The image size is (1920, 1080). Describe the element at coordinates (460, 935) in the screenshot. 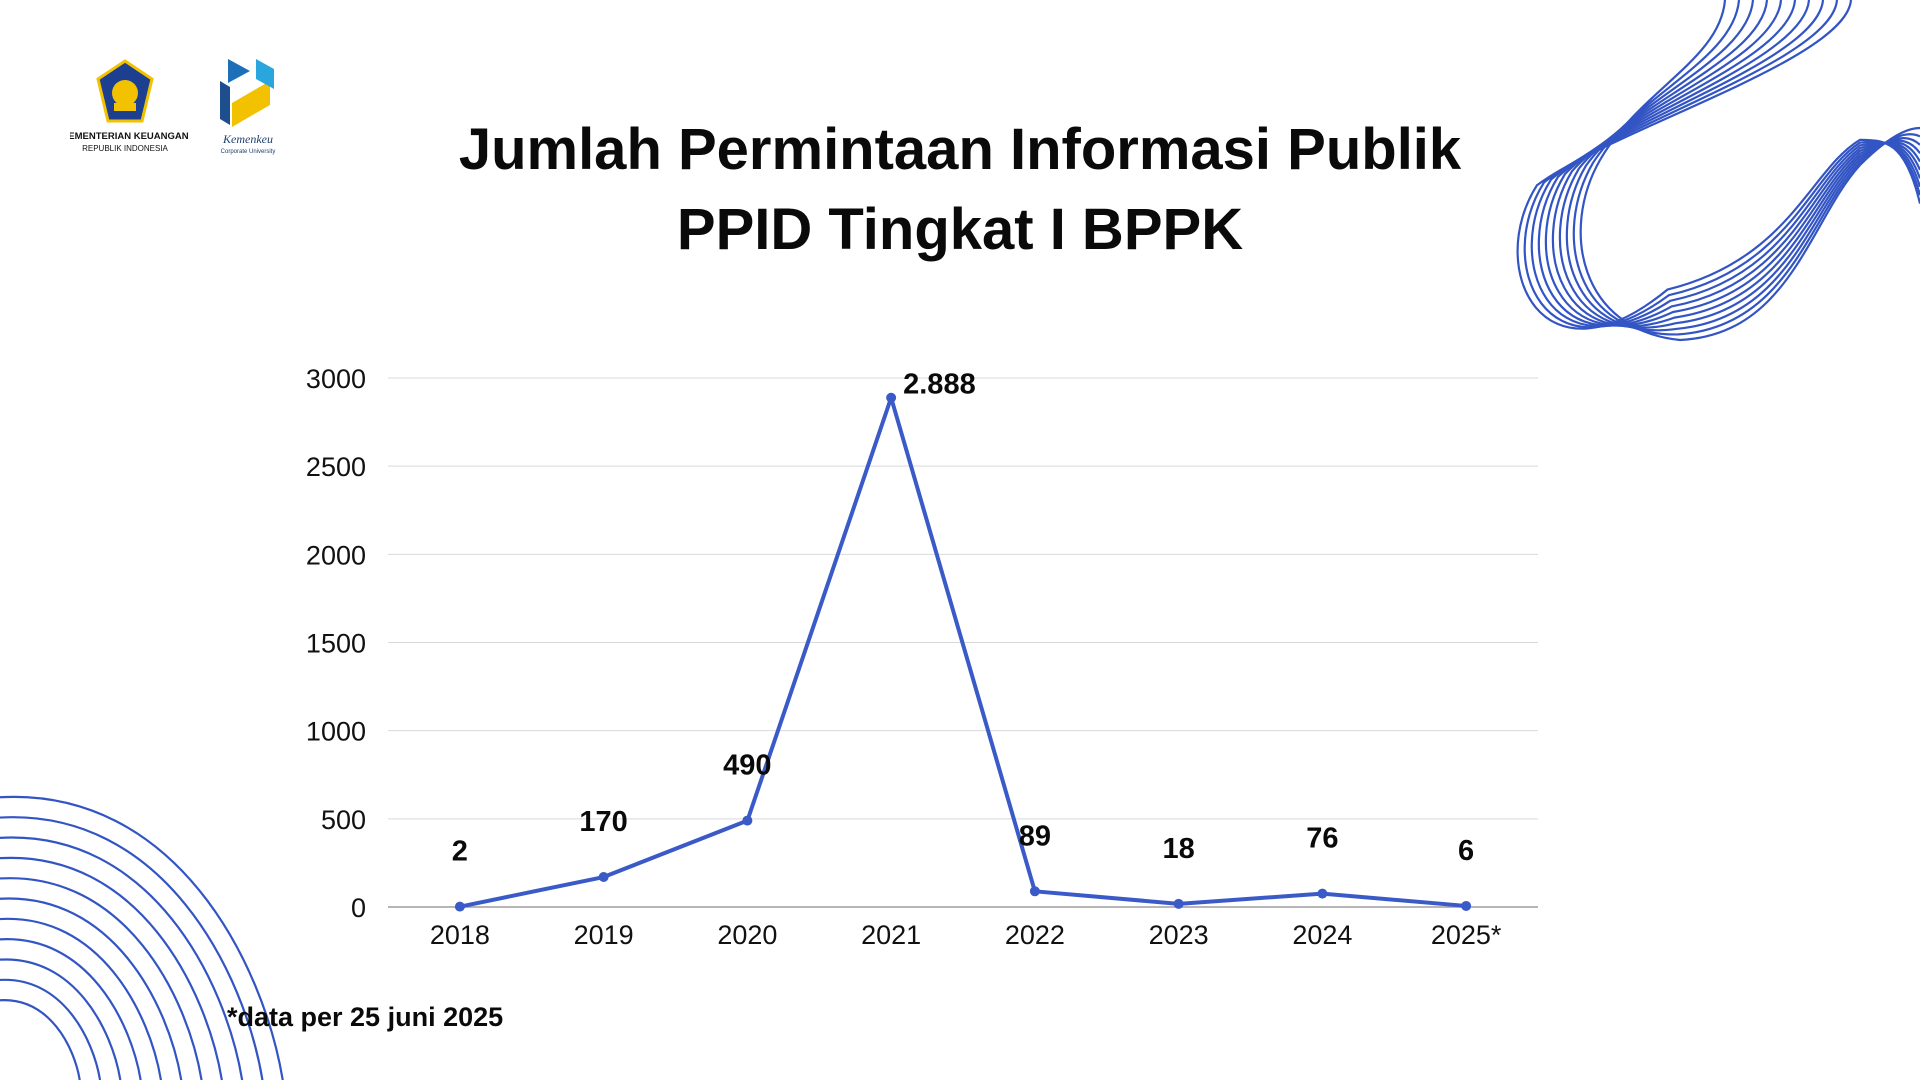

I see `x-tick-label: 2018` at that location.